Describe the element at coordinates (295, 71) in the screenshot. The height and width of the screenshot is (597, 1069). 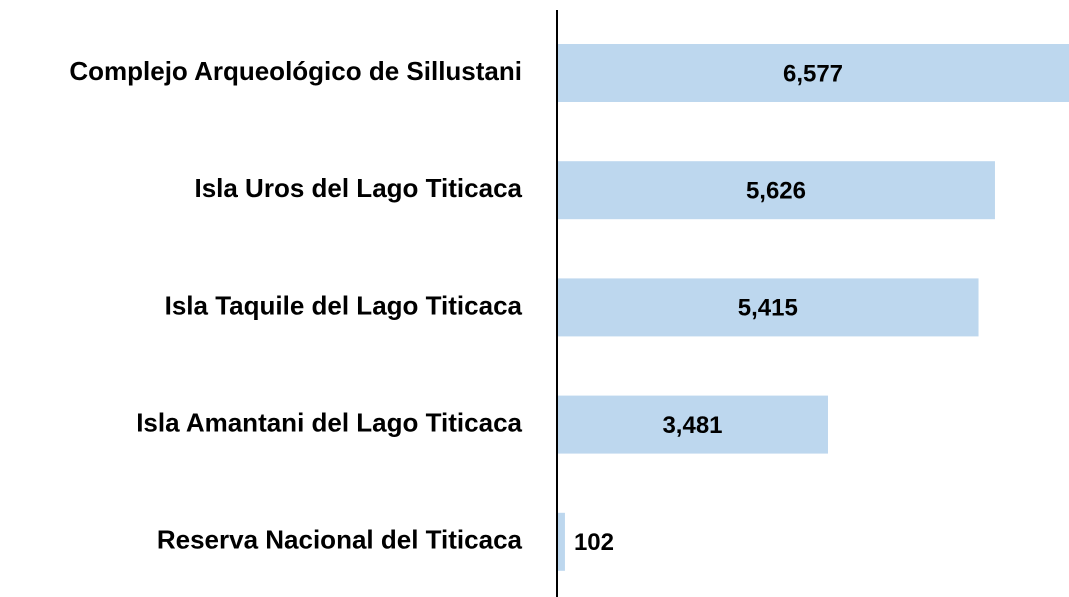
I see `category-label: Complejo Arqueológico de Sillustani` at that location.